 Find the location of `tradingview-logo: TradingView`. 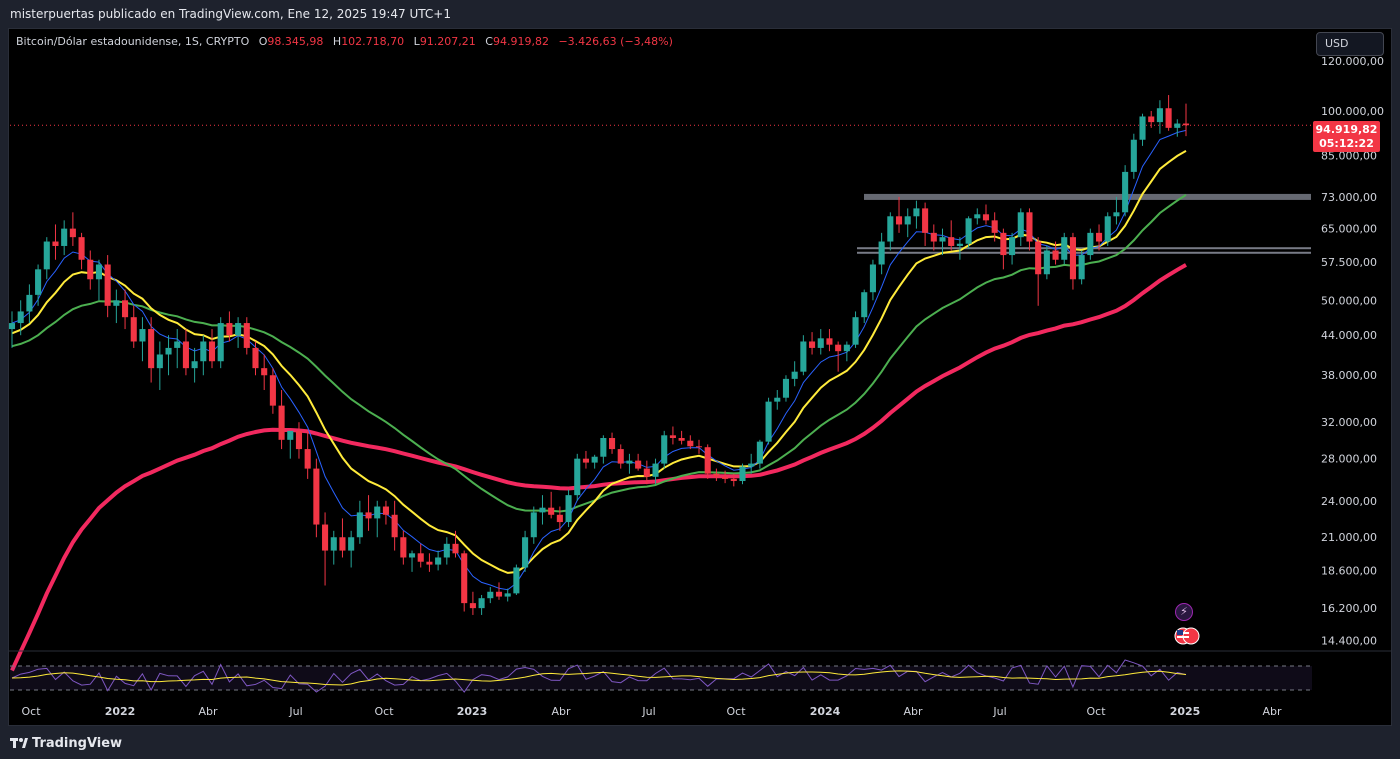

tradingview-logo: TradingView is located at coordinates (66, 743).